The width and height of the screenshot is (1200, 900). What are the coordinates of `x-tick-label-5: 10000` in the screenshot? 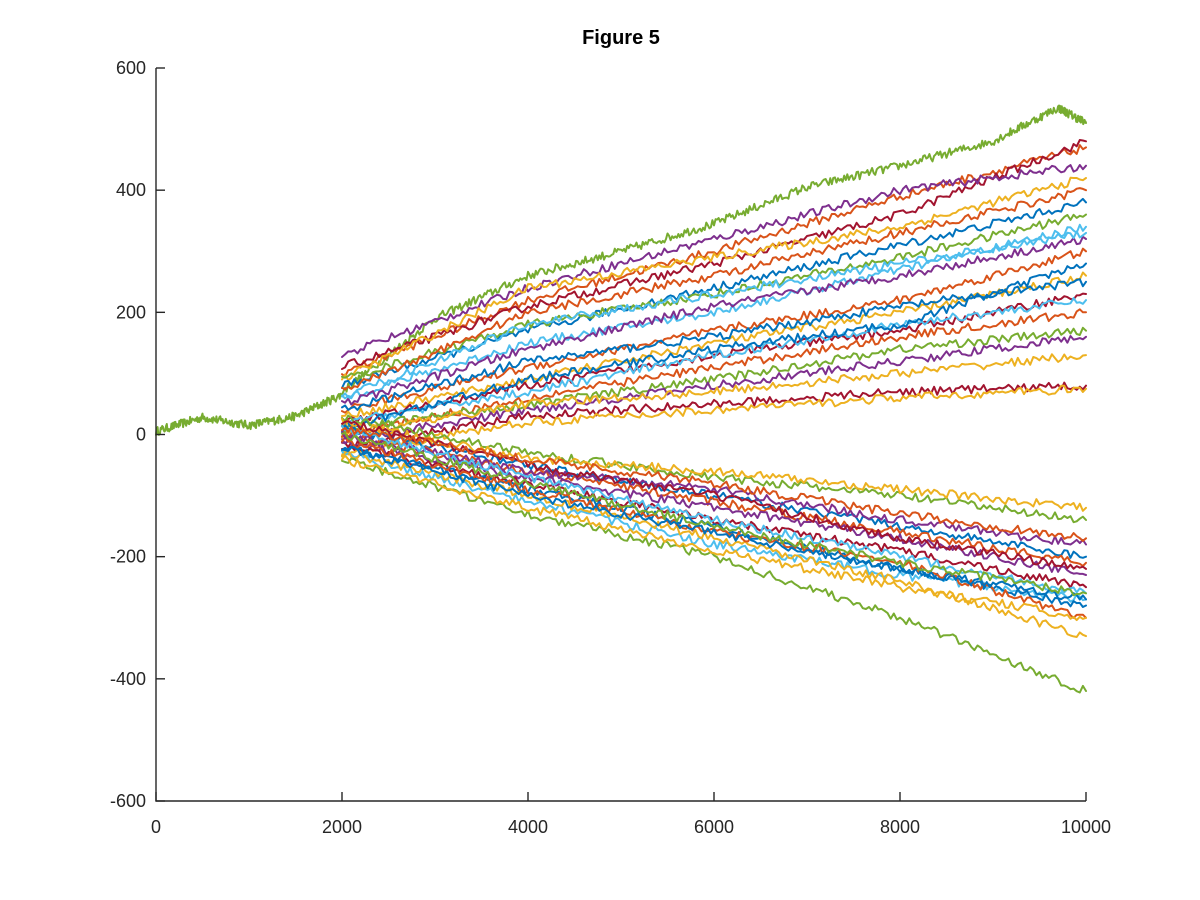 It's located at (1086, 827).